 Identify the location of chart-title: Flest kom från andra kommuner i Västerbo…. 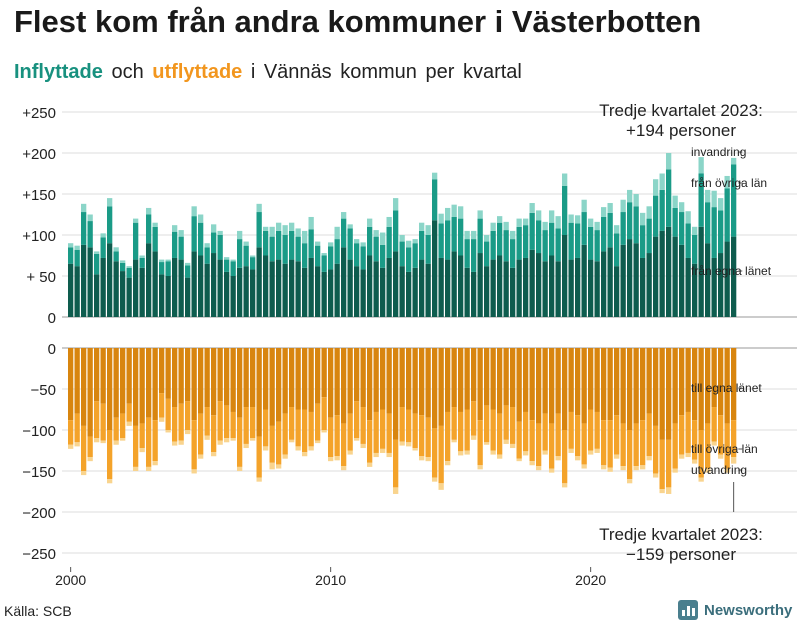
(358, 21).